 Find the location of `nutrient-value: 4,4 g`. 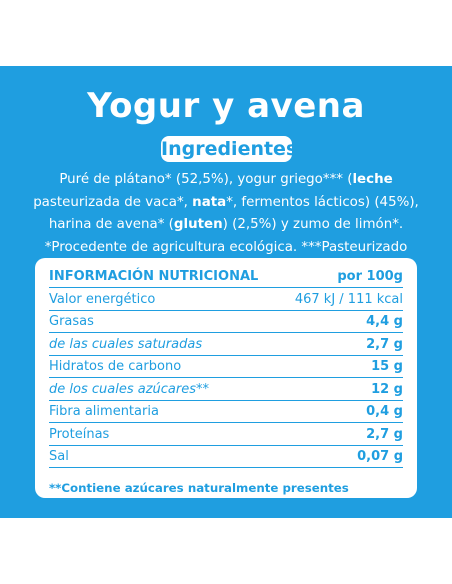

nutrient-value: 4,4 g is located at coordinates (384, 321).